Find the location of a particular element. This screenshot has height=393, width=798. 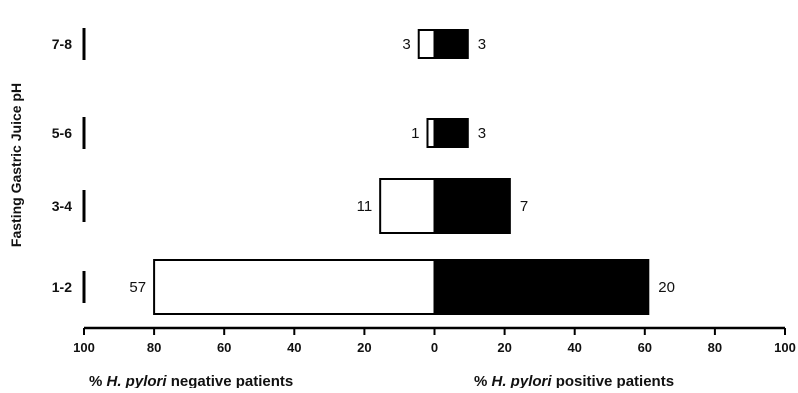

data-label-positive: 20 is located at coordinates (666, 287).